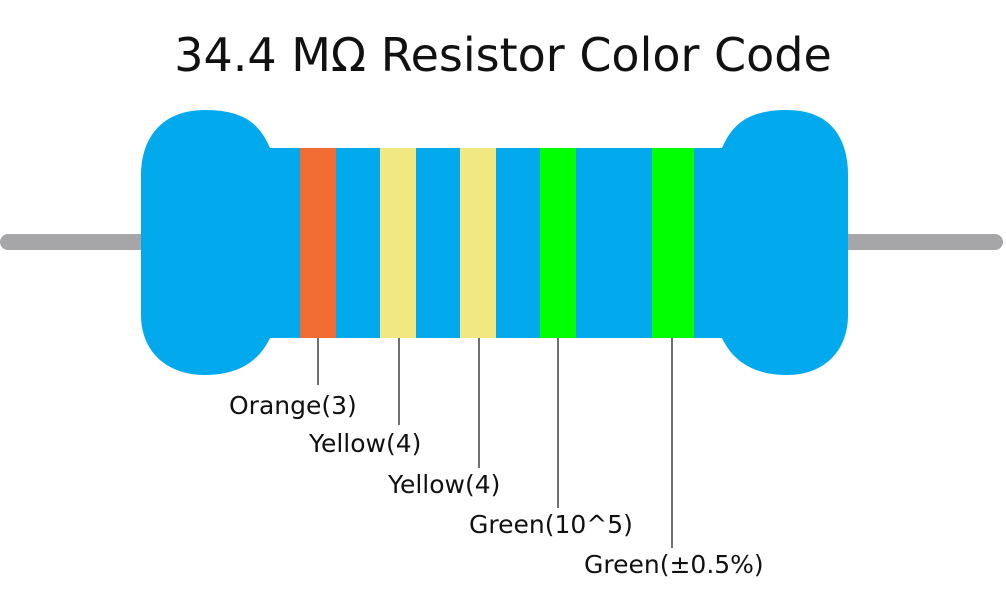 This screenshot has width=1006, height=607. Describe the element at coordinates (674, 564) in the screenshot. I see `band-label-5: Green(±0.5%)` at that location.